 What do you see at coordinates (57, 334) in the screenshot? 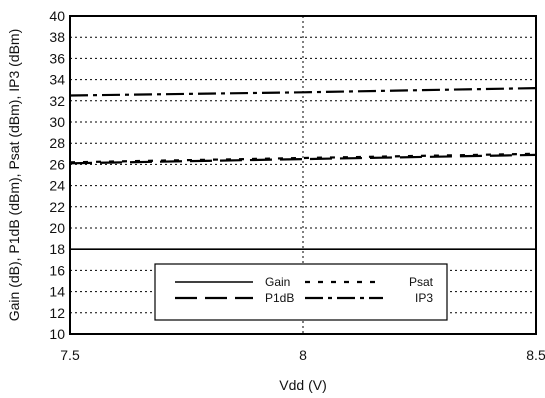
I see `y-tick-label: 10` at bounding box center [57, 334].